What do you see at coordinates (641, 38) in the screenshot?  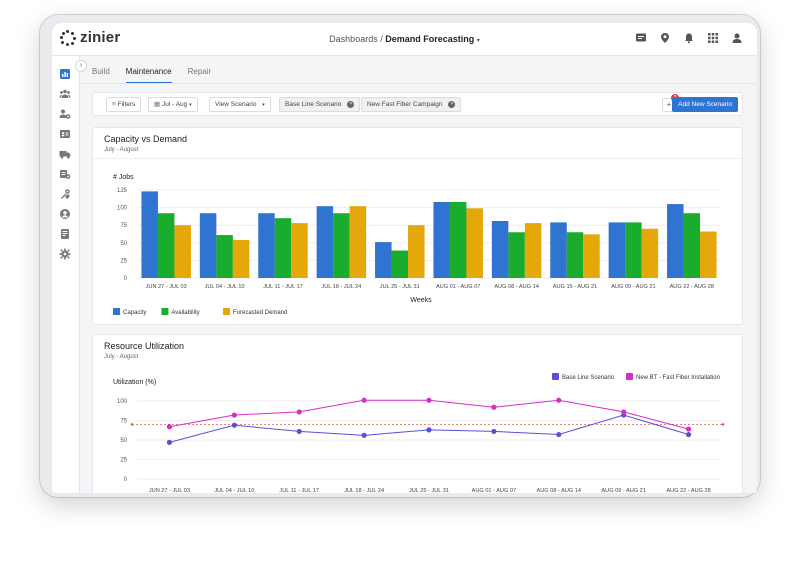 I see `chat-icon` at bounding box center [641, 38].